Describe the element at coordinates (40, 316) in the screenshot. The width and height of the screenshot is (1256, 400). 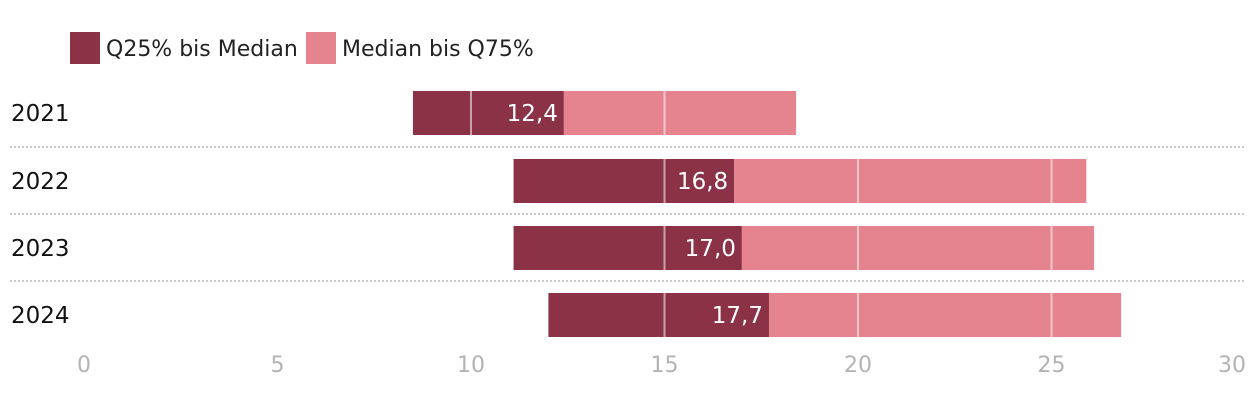
I see `category-label-2024: 2024` at that location.